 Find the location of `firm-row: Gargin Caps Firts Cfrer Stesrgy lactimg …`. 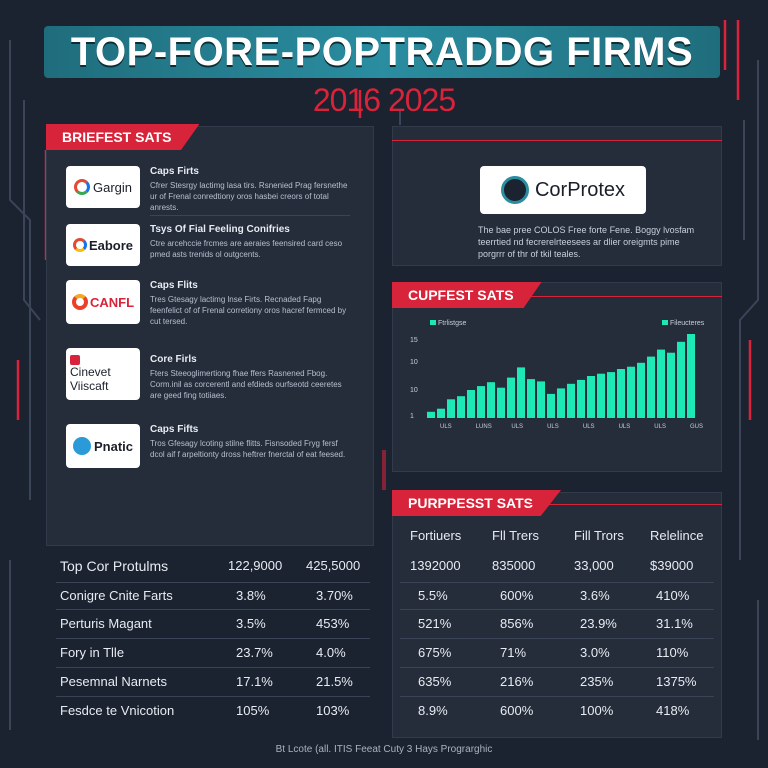

firm-row: Gargin Caps Firts Cfrer Stesrgy lactimg … is located at coordinates (211, 189).